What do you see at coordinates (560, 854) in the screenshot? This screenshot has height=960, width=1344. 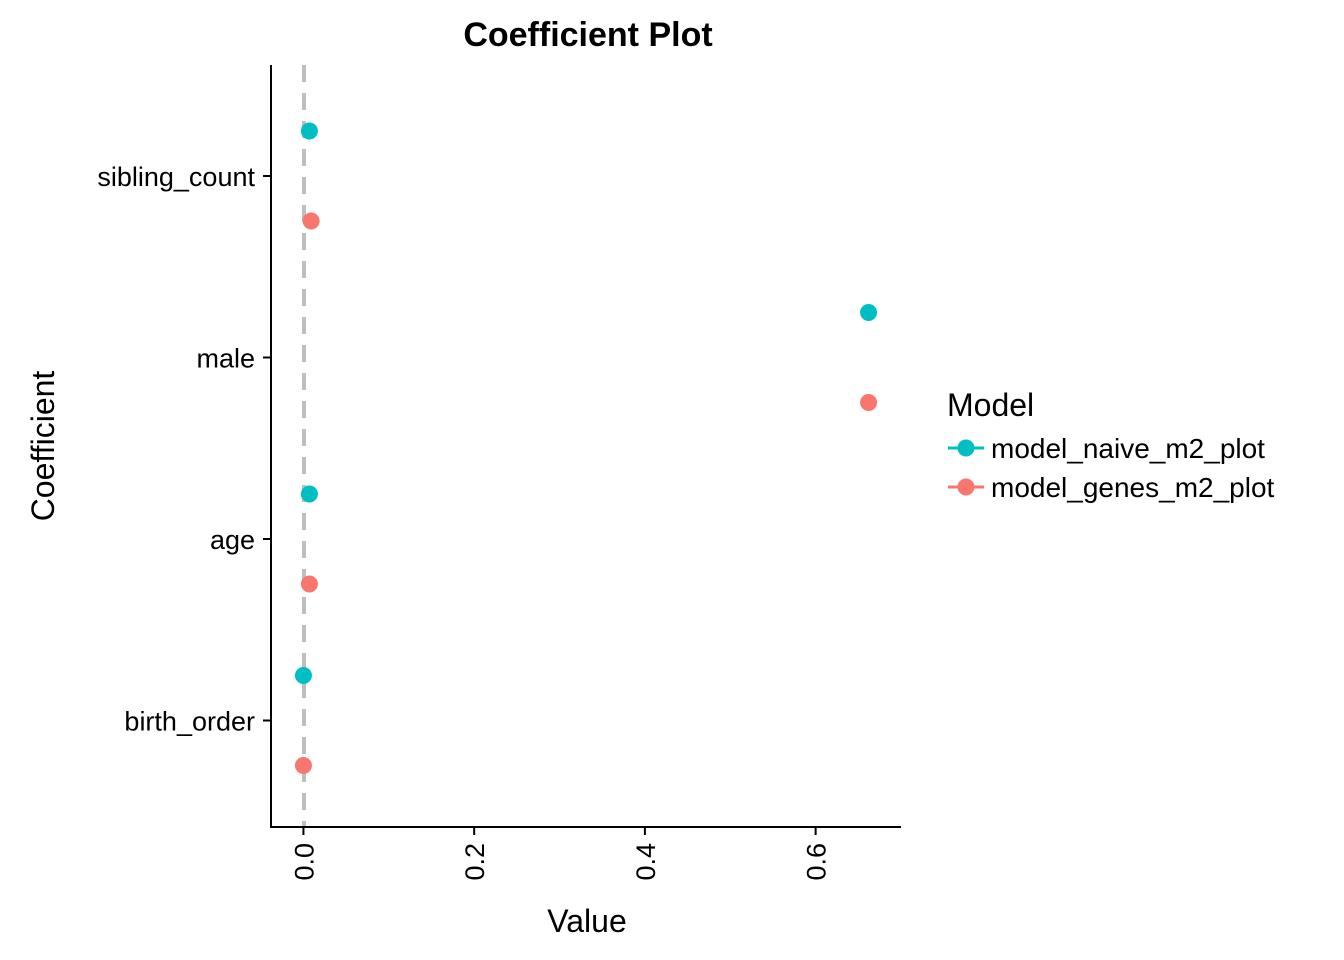 I see `x-axis-ticks: 0.0 0.2 0.4 0.6` at bounding box center [560, 854].